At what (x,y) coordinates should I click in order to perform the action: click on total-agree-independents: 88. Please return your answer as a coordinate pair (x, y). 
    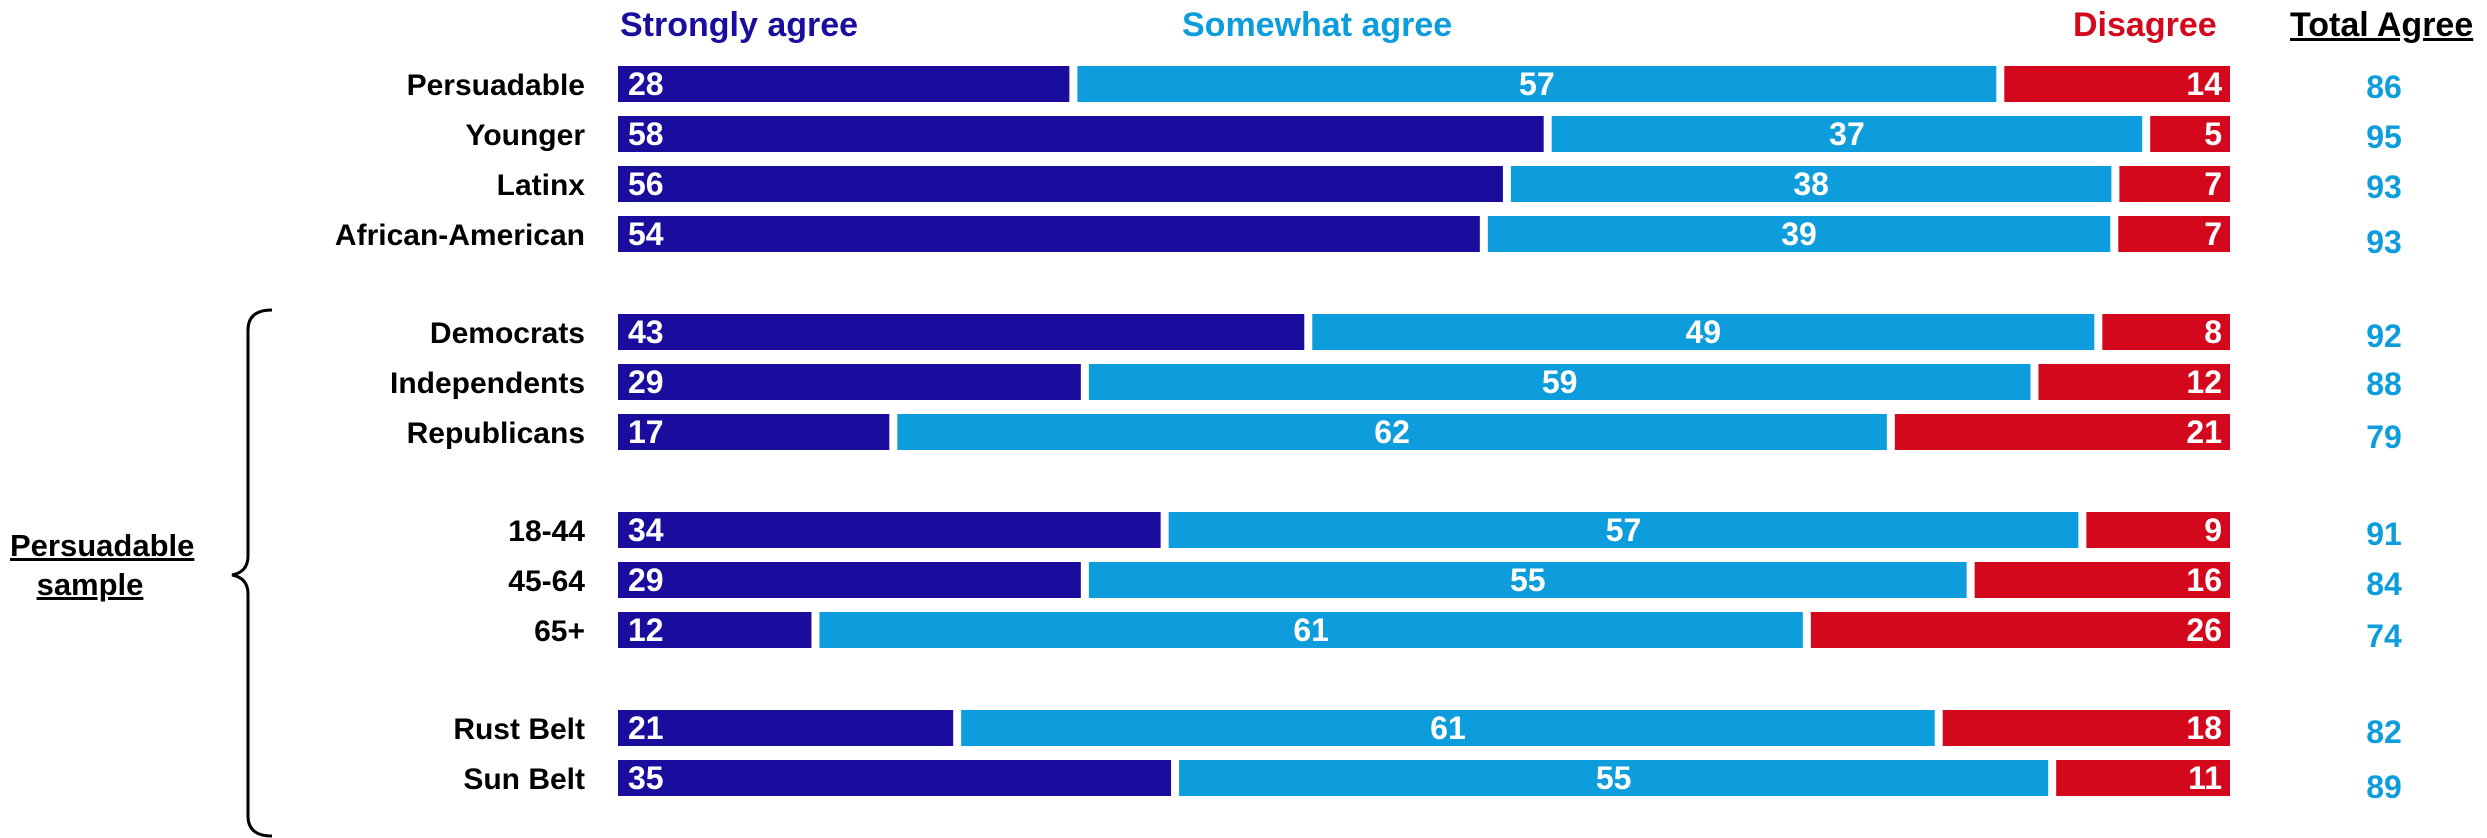
    Looking at the image, I should click on (2384, 384).